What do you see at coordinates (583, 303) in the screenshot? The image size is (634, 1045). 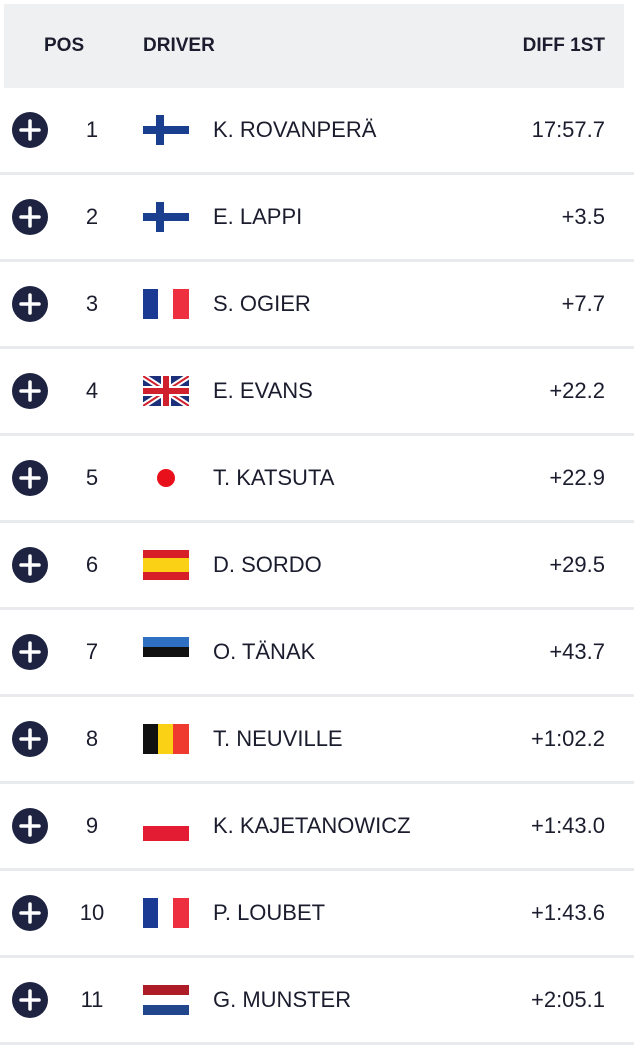 I see `time-diff: +7.7` at bounding box center [583, 303].